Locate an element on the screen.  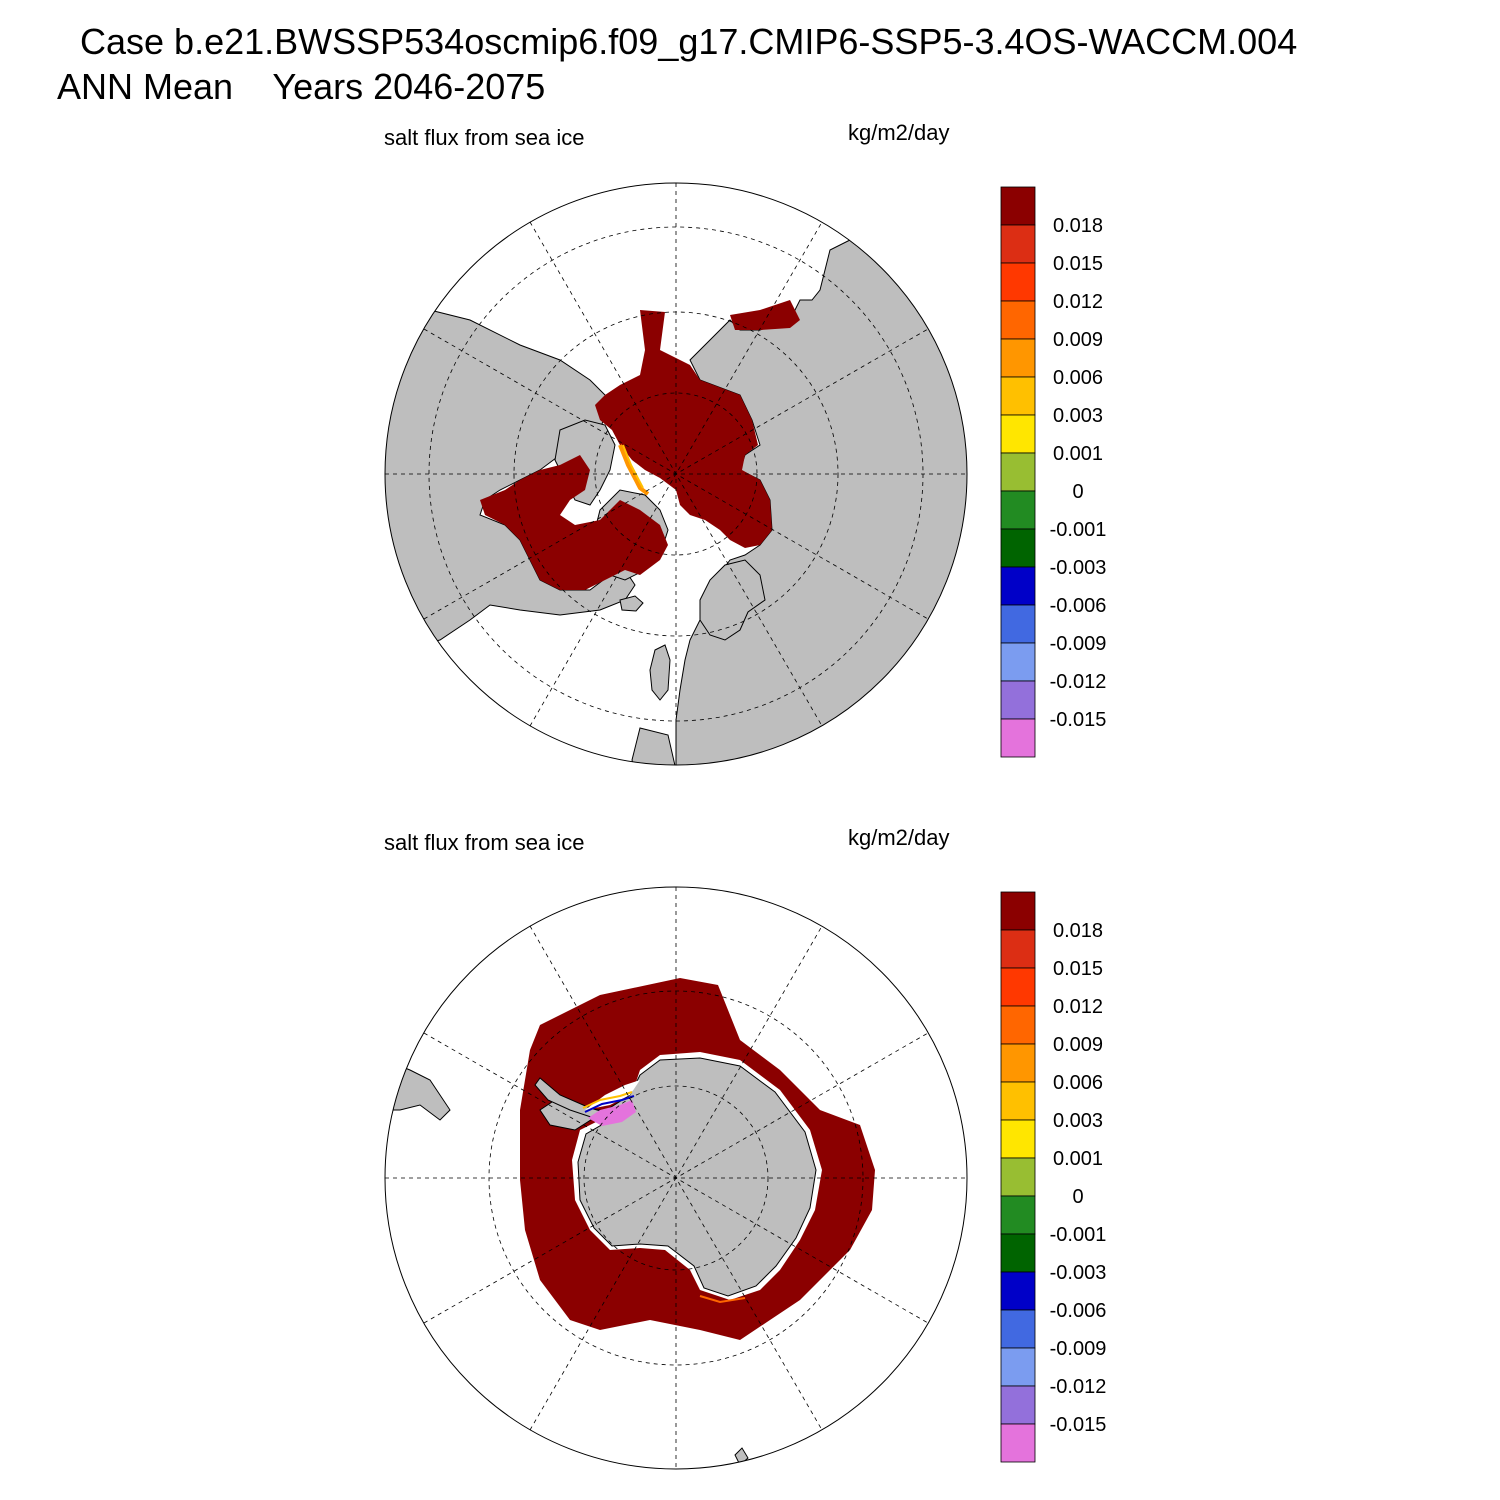
south-colorbar-label: -0.009 is located at coordinates (1078, 1349).